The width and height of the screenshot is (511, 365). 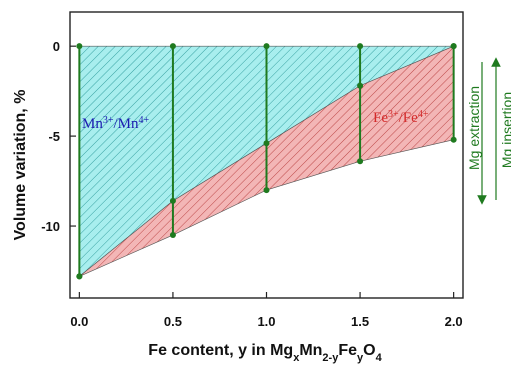 What do you see at coordinates (488, 131) in the screenshot?
I see `side-panel: Mg extraction Mg insertion` at bounding box center [488, 131].